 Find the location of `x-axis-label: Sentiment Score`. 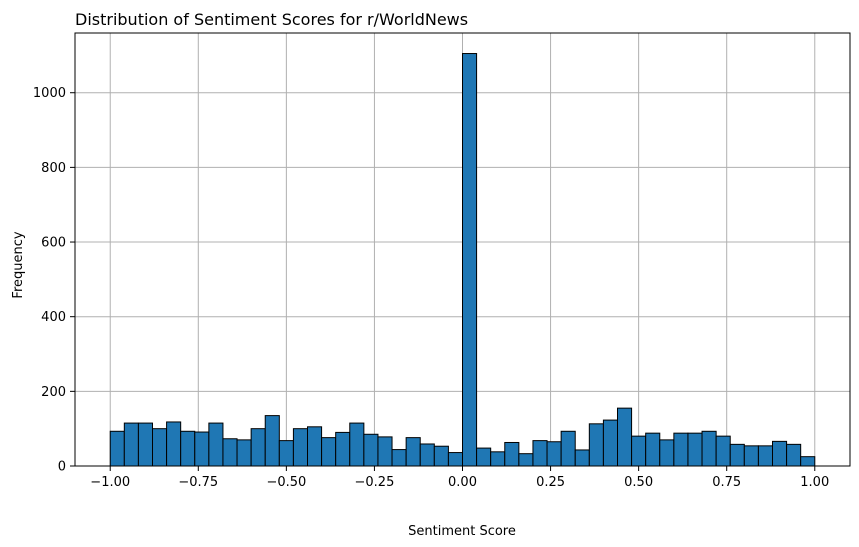

x-axis-label: Sentiment Score is located at coordinates (462, 531).